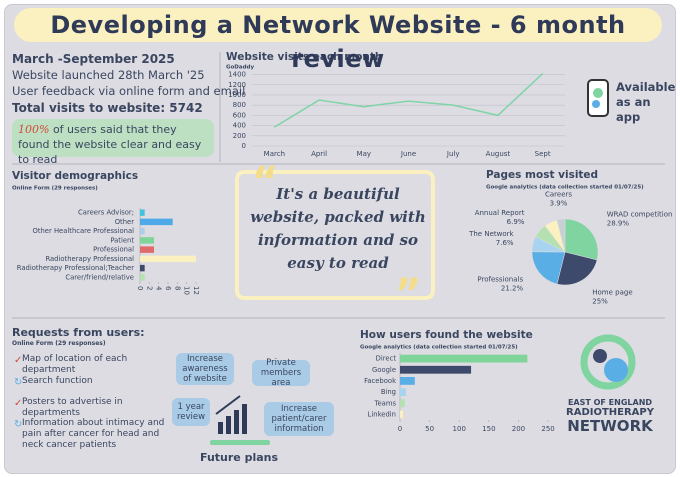  I want to click on x-tick-label: 2, so click(149, 288).